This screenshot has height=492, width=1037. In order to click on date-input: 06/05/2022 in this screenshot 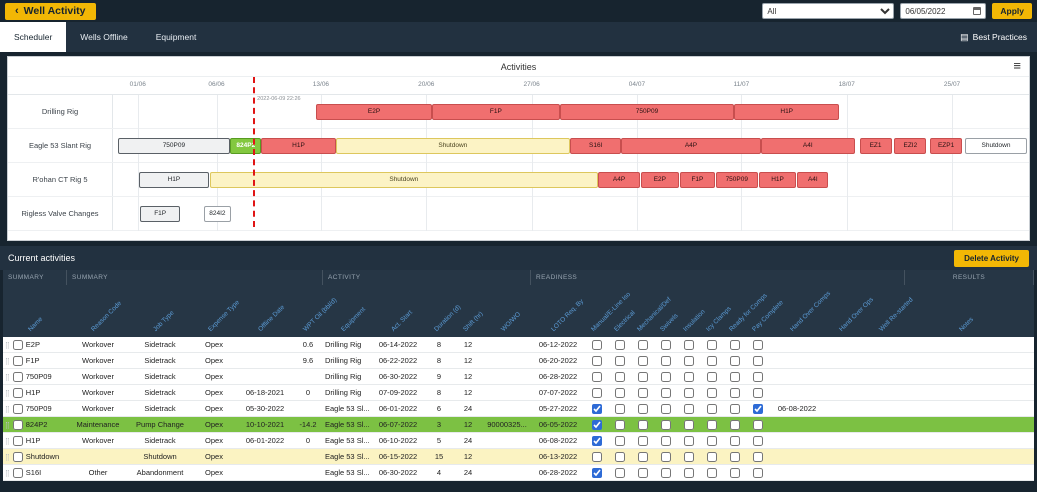, I will do `click(943, 11)`.